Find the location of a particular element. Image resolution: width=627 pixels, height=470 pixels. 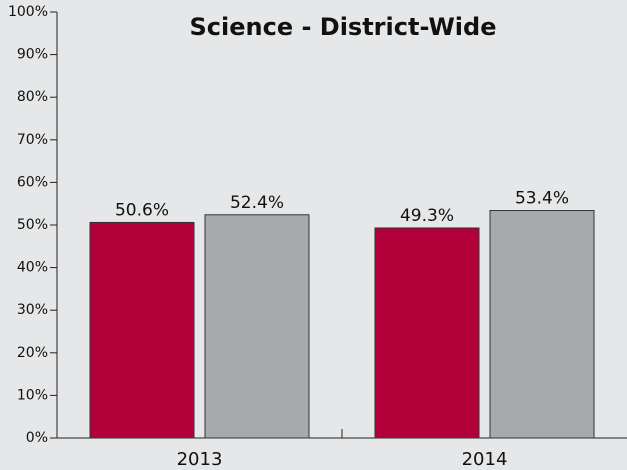

y-tick-label: 10% is located at coordinates (32, 395).